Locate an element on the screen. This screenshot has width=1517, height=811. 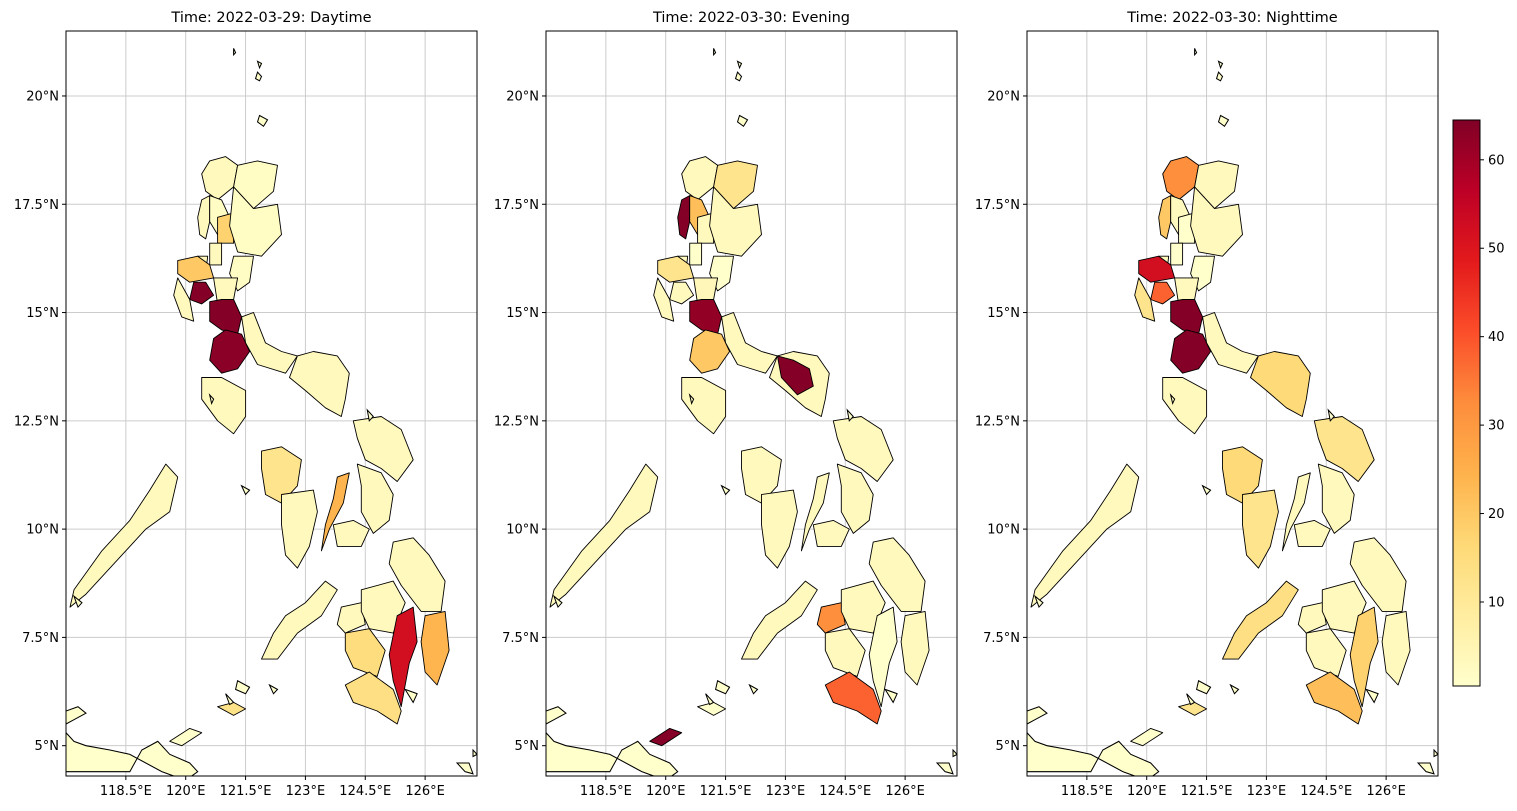
colorbar-tick-label: 20 is located at coordinates (1496, 514).